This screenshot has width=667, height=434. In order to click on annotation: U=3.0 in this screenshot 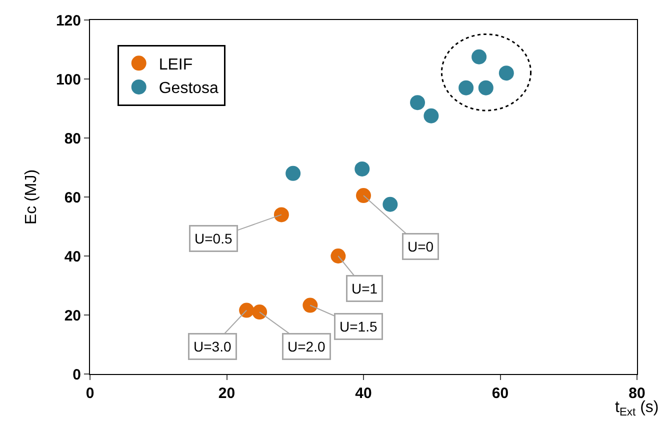, I will do `click(213, 346)`.